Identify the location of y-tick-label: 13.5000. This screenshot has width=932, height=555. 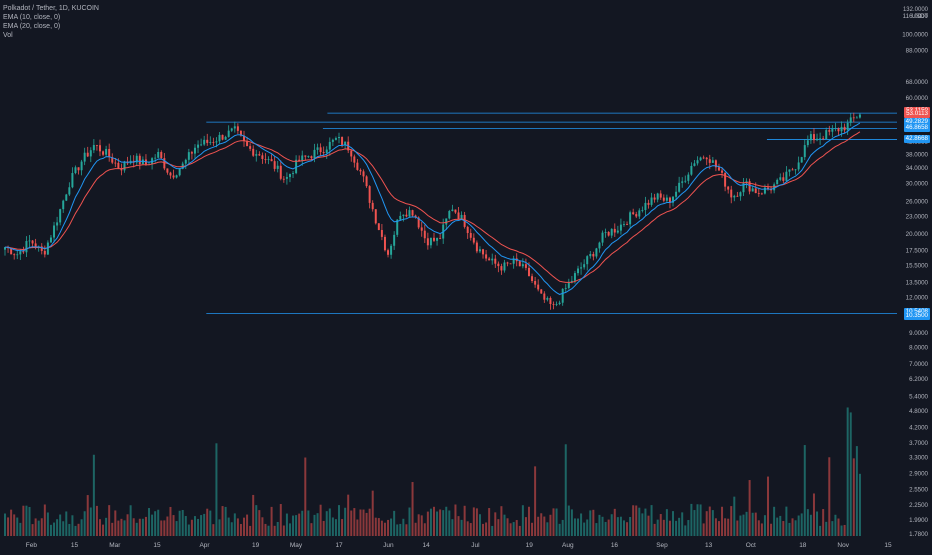
(917, 283).